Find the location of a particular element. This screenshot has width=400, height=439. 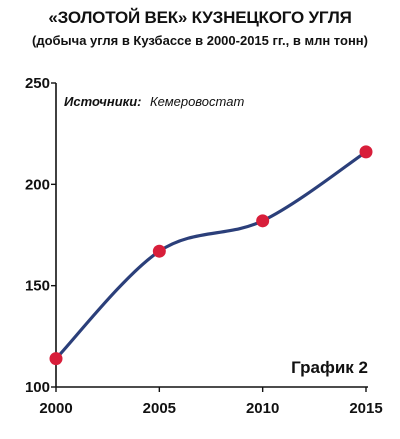

chart-number-label: График 2 is located at coordinates (329, 367).